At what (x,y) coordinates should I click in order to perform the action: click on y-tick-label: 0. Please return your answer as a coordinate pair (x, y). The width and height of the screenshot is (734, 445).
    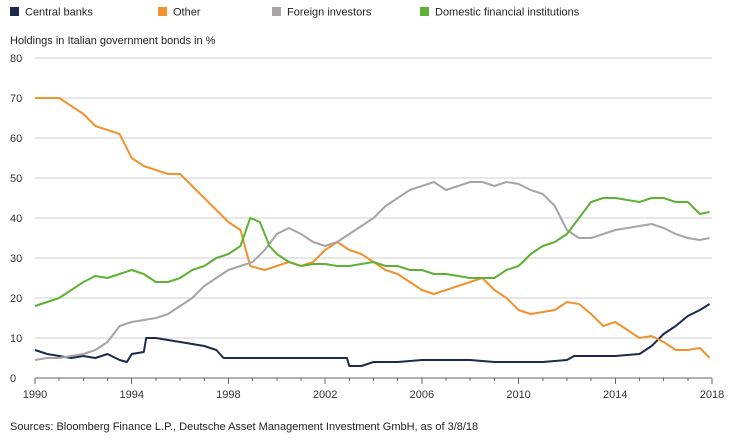
    Looking at the image, I should click on (13, 379).